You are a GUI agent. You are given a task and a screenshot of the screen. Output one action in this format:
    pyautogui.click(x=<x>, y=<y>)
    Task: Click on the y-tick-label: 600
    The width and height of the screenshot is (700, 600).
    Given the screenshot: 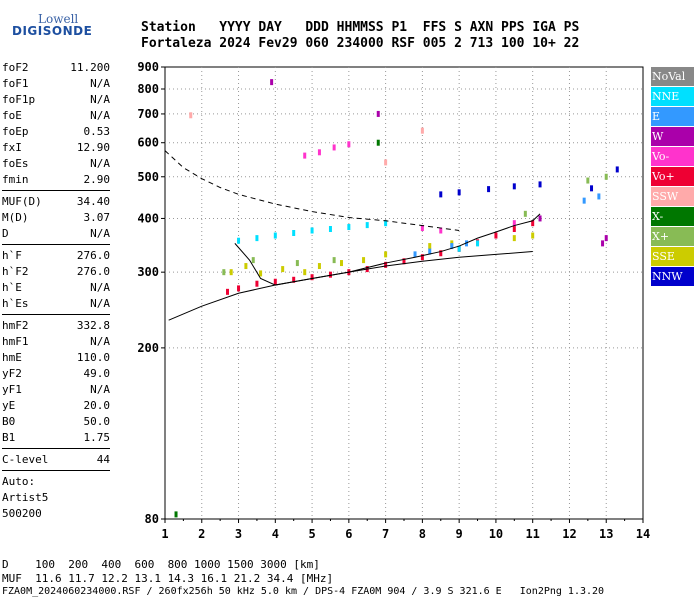 What is the action you would take?
    pyautogui.click(x=148, y=143)
    